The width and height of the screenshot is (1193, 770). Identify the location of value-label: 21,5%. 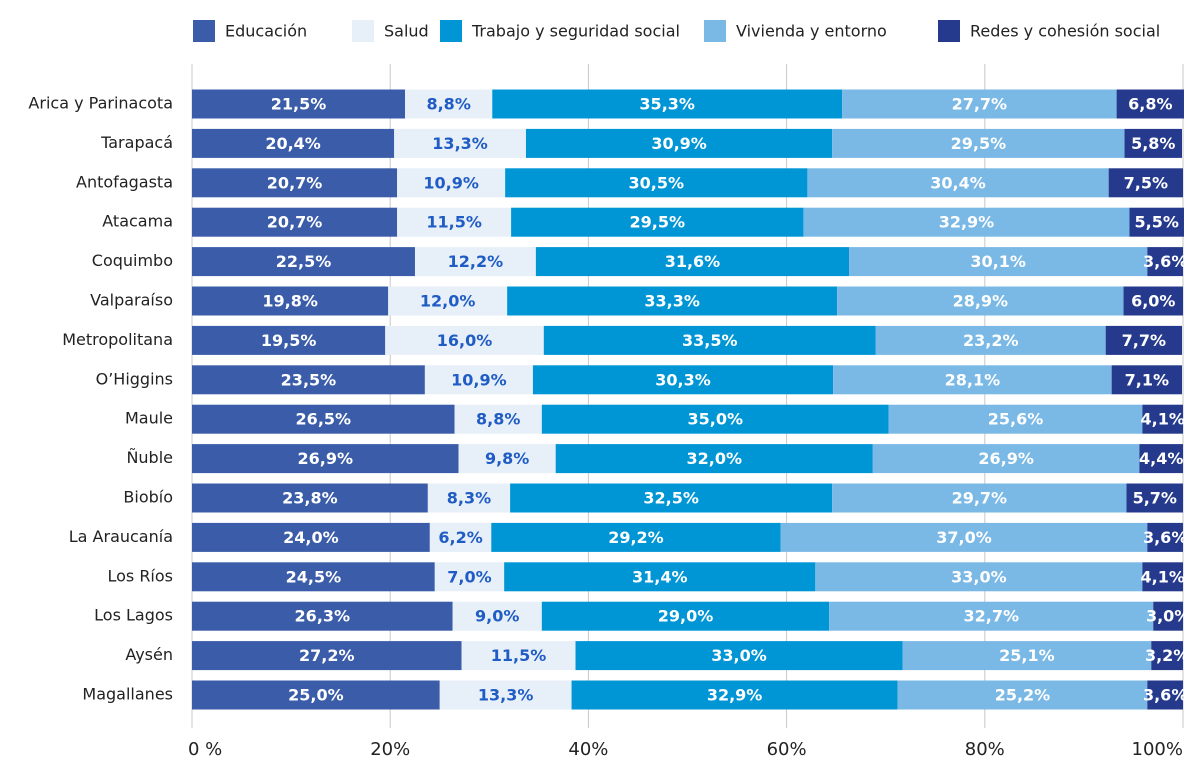
(299, 104).